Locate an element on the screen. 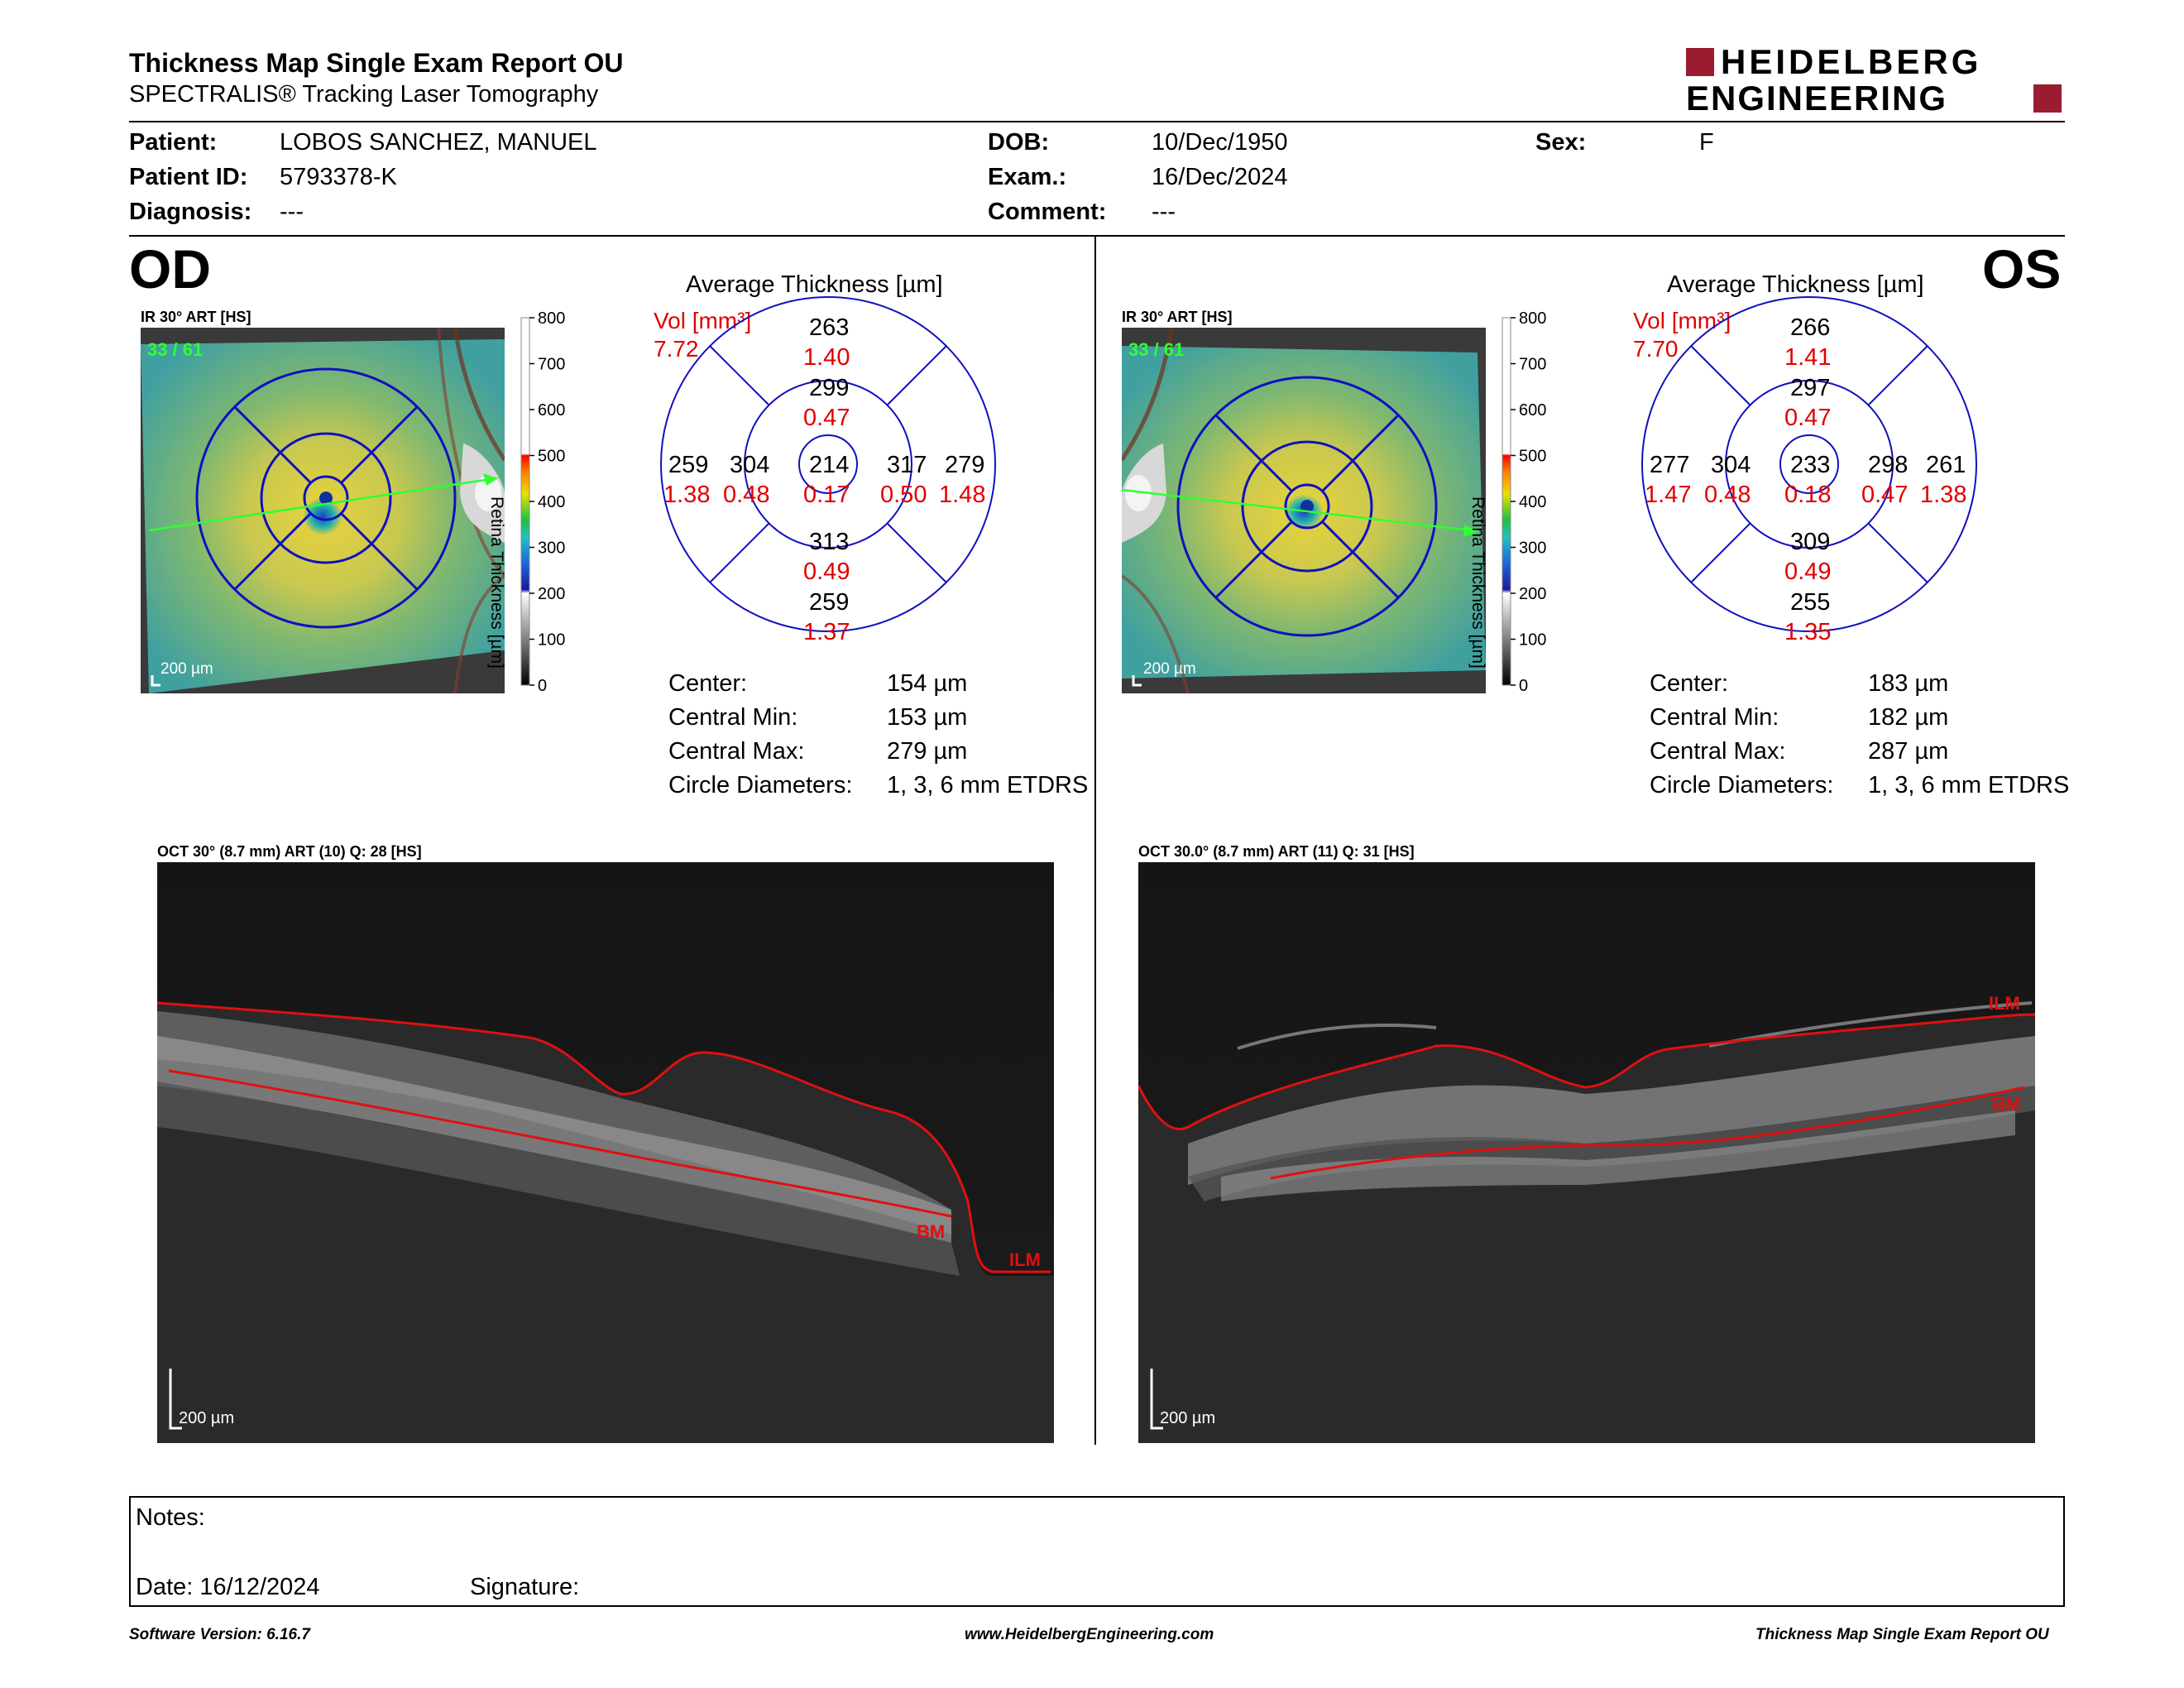  comment-label: Comment: is located at coordinates (1047, 212).